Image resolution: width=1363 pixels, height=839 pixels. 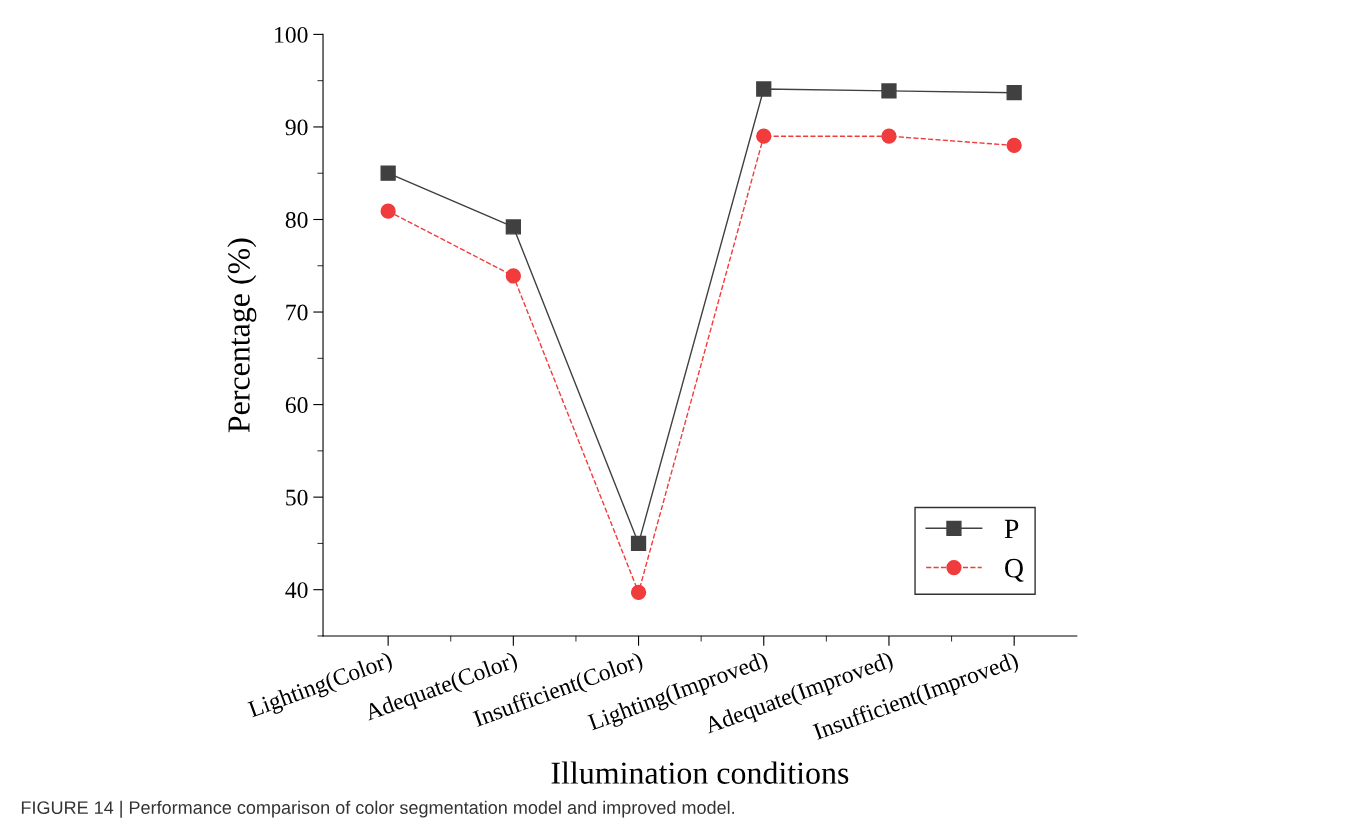 I want to click on y-tick-label: 100, so click(x=291, y=34).